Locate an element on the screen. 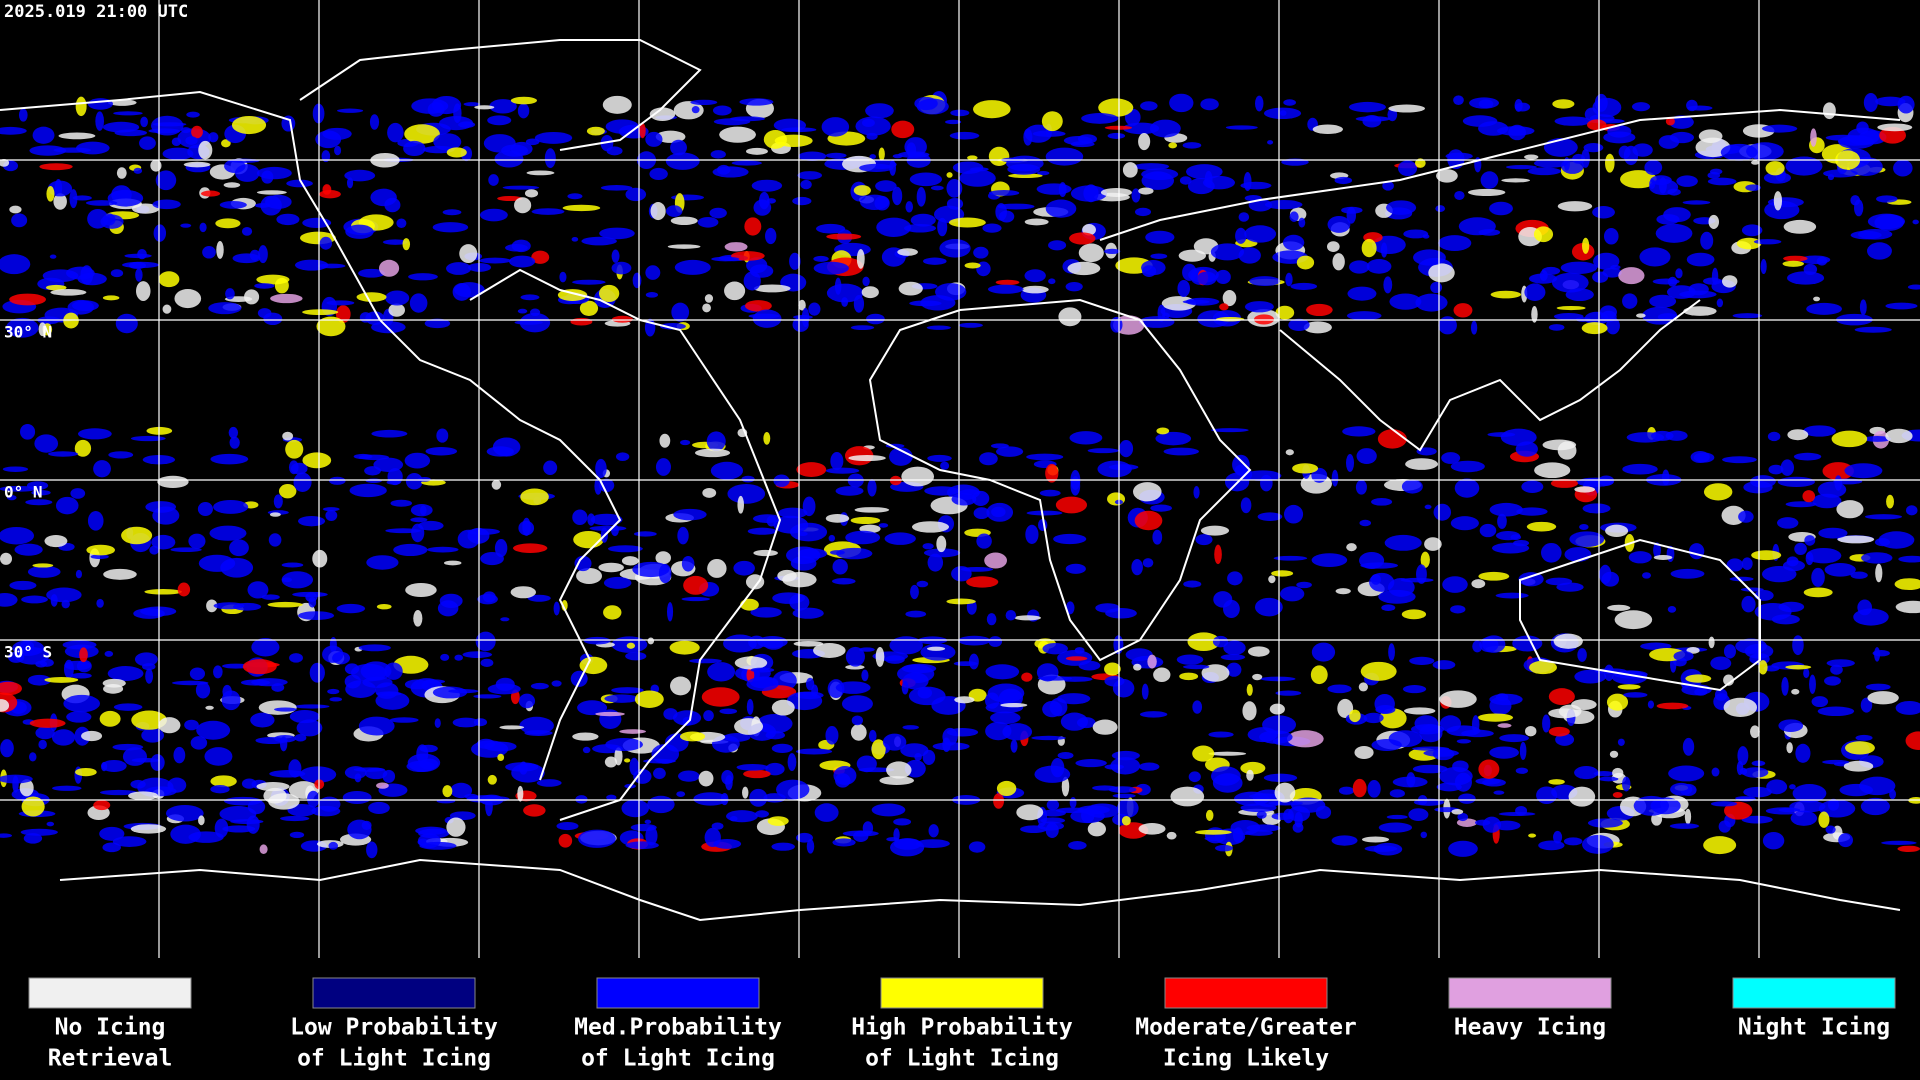 This screenshot has width=1920, height=1080. legend-label: of Light Icing is located at coordinates (394, 1059).